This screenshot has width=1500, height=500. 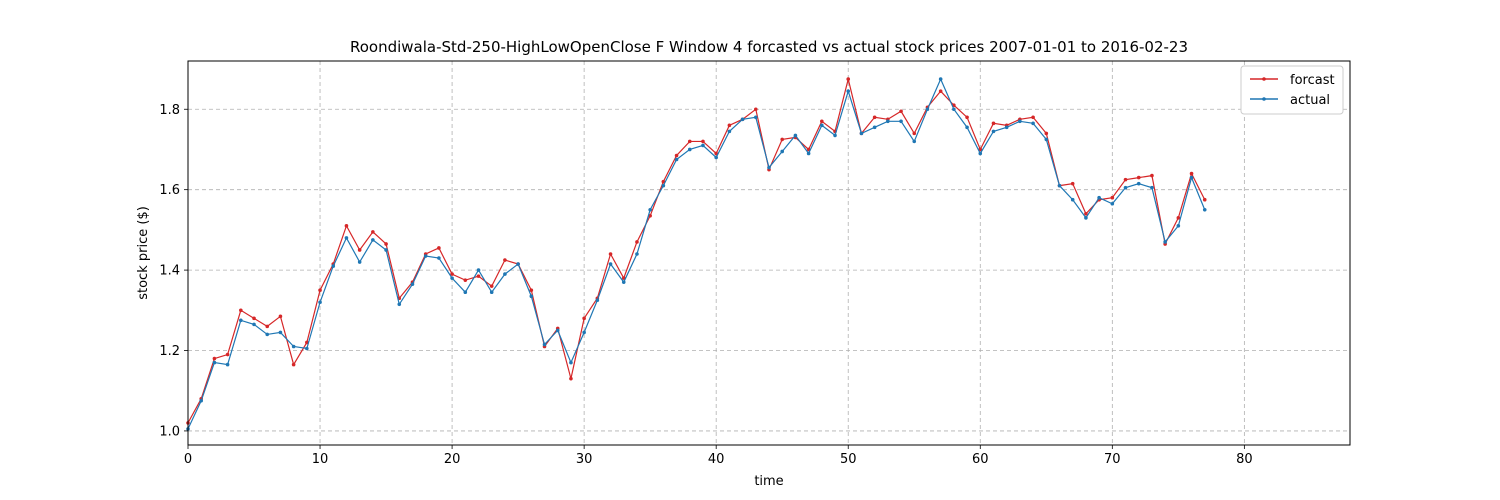 I want to click on x-tick-label: 0, so click(x=188, y=459).